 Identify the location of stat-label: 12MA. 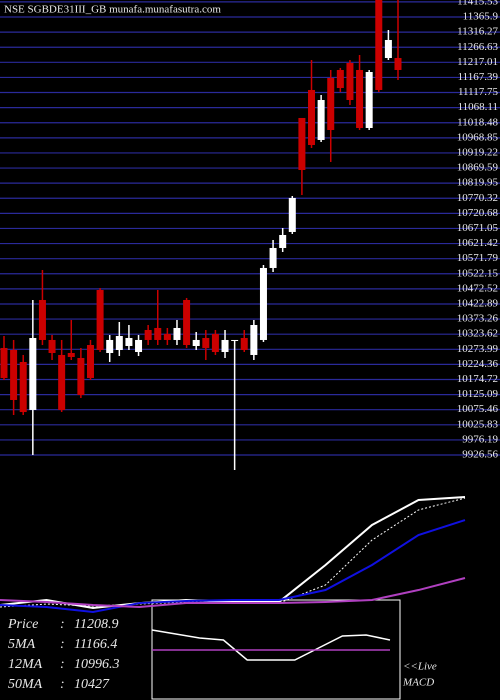
(25, 664).